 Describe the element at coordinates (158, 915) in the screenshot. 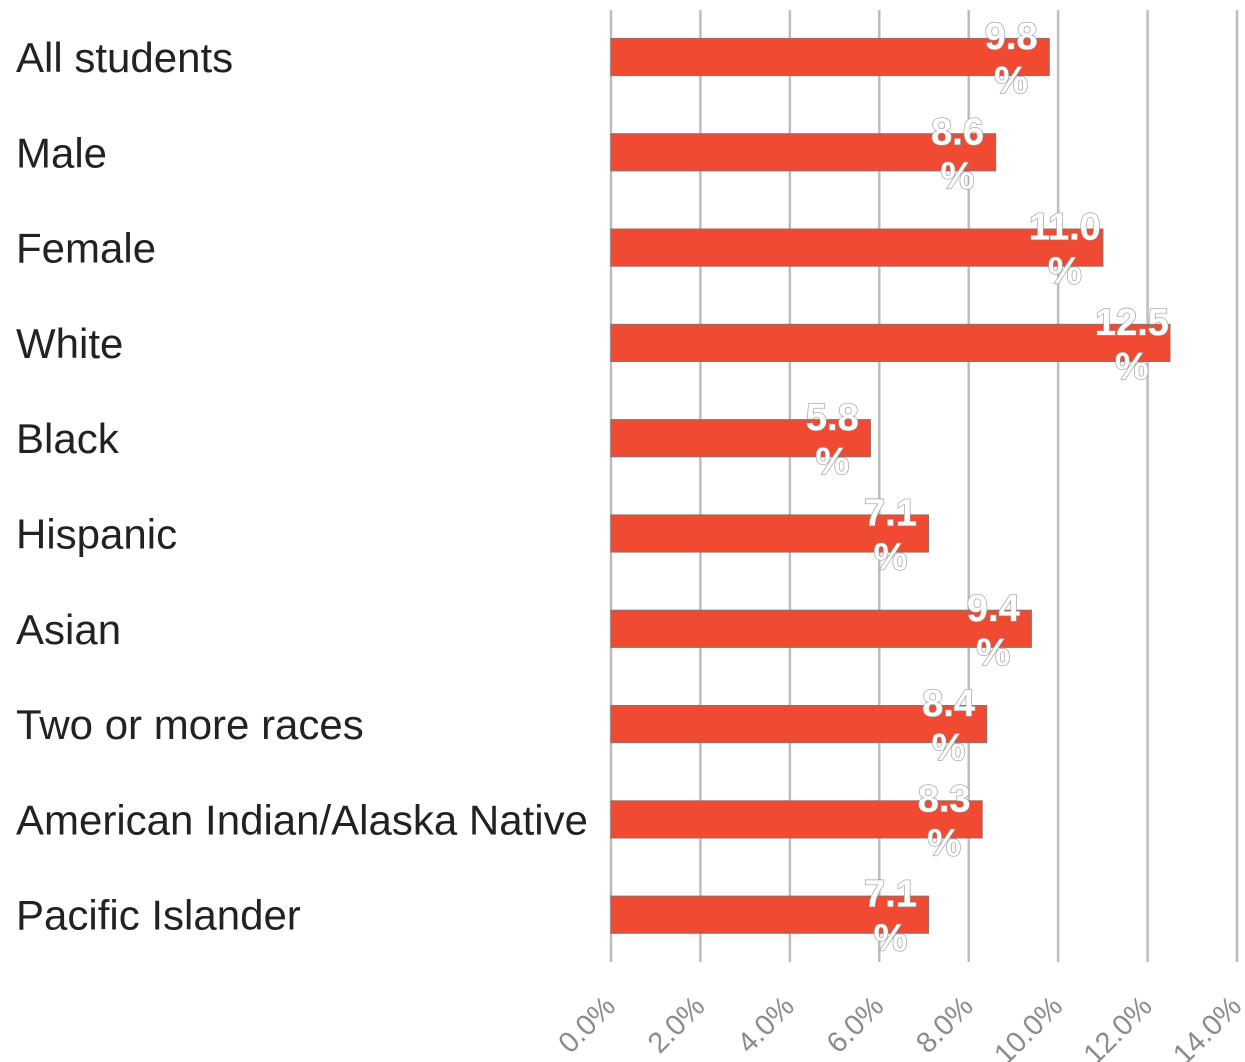

I see `category-label: Pacific Islander` at that location.